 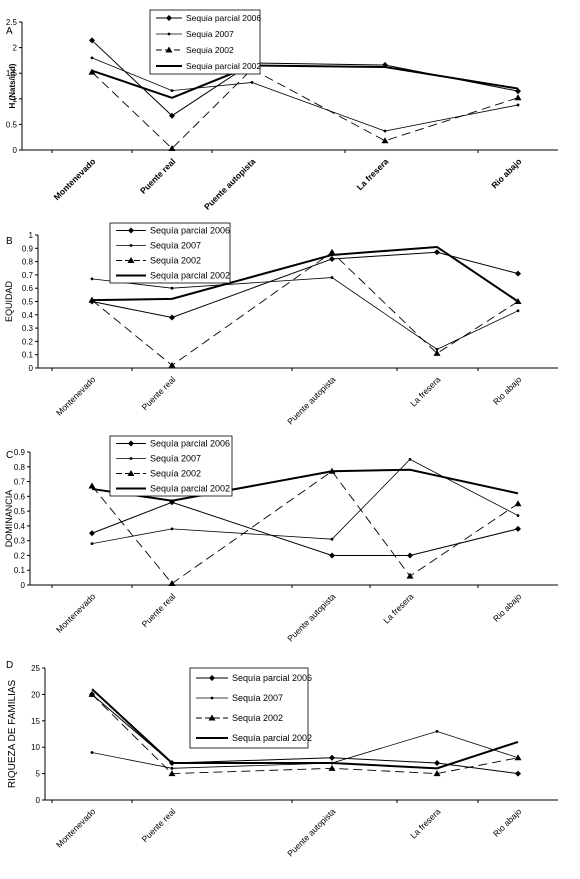 I want to click on x-tick-label: Montenevado, so click(x=75, y=179).